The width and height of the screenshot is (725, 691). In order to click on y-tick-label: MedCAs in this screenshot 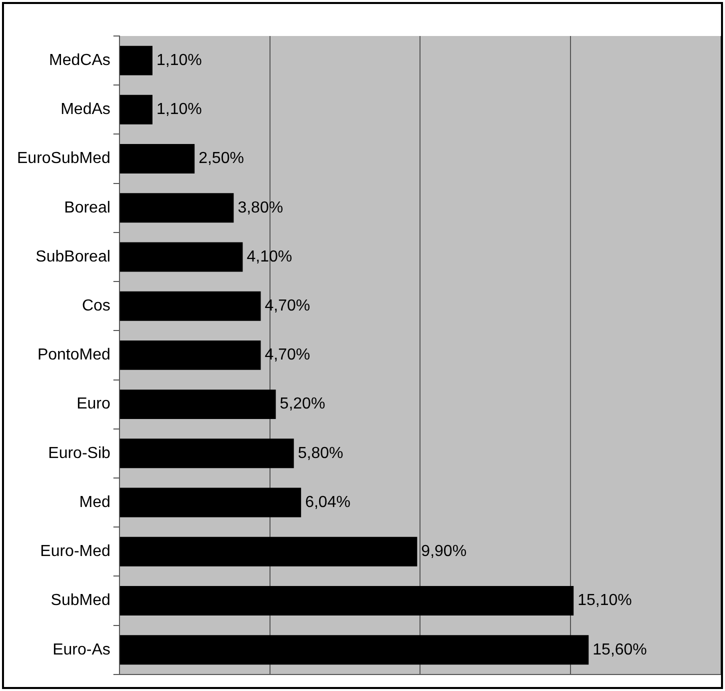, I will do `click(79, 60)`.